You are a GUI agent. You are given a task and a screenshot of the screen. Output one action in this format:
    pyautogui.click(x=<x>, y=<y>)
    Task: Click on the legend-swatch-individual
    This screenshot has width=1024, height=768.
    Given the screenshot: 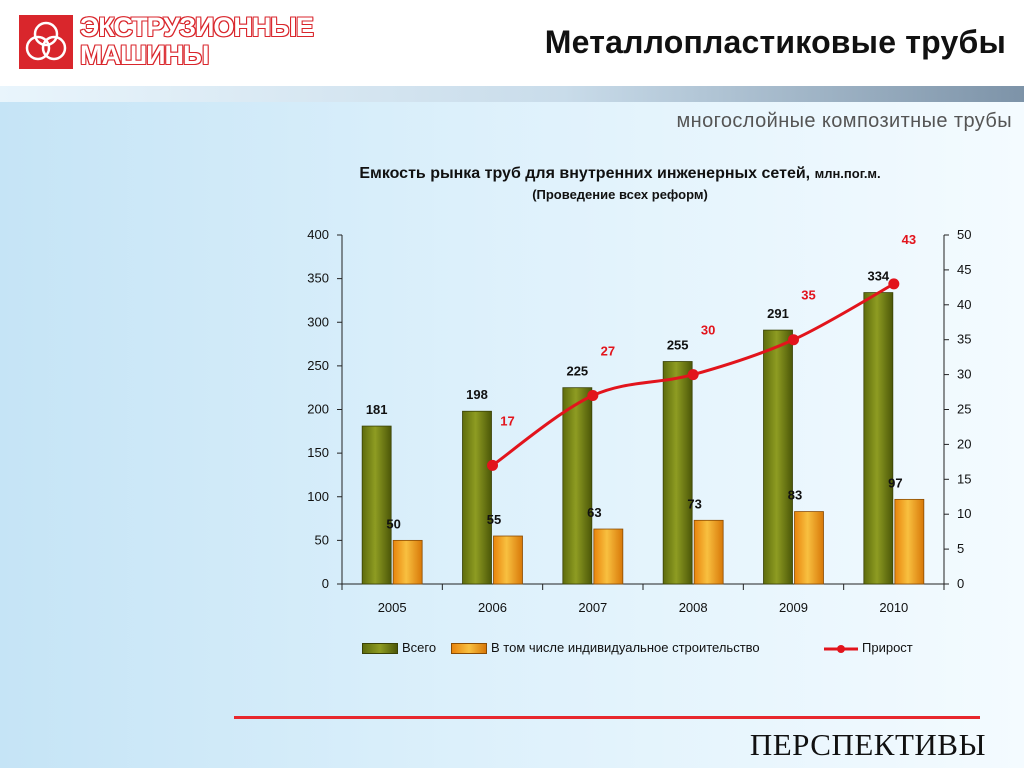 What is the action you would take?
    pyautogui.click(x=469, y=649)
    